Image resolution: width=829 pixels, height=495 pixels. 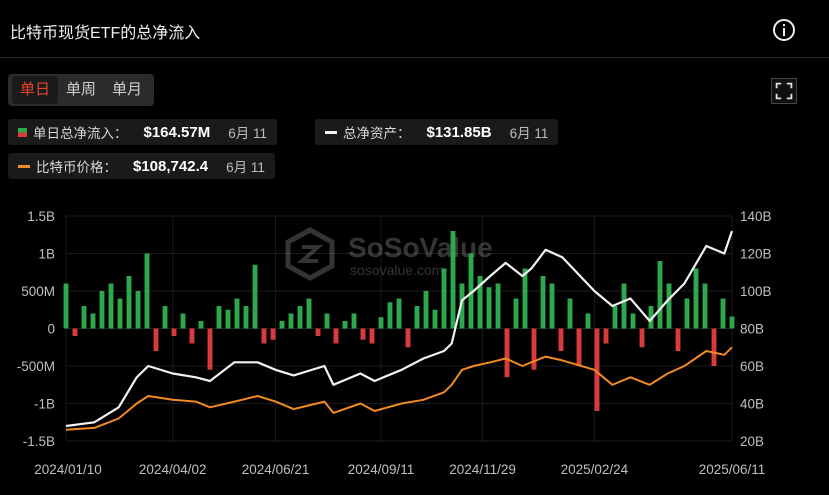 I want to click on info-icon, so click(x=784, y=30).